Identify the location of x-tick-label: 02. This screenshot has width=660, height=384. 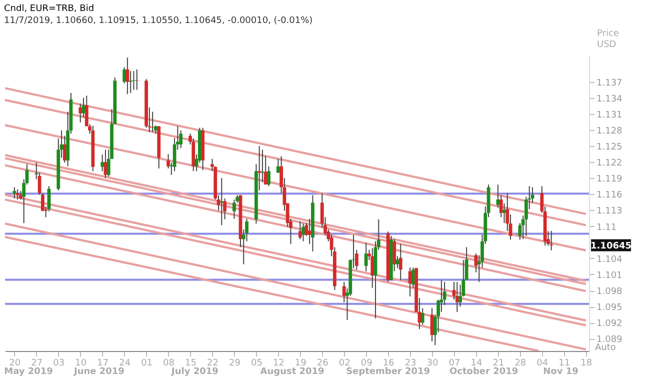
(344, 363).